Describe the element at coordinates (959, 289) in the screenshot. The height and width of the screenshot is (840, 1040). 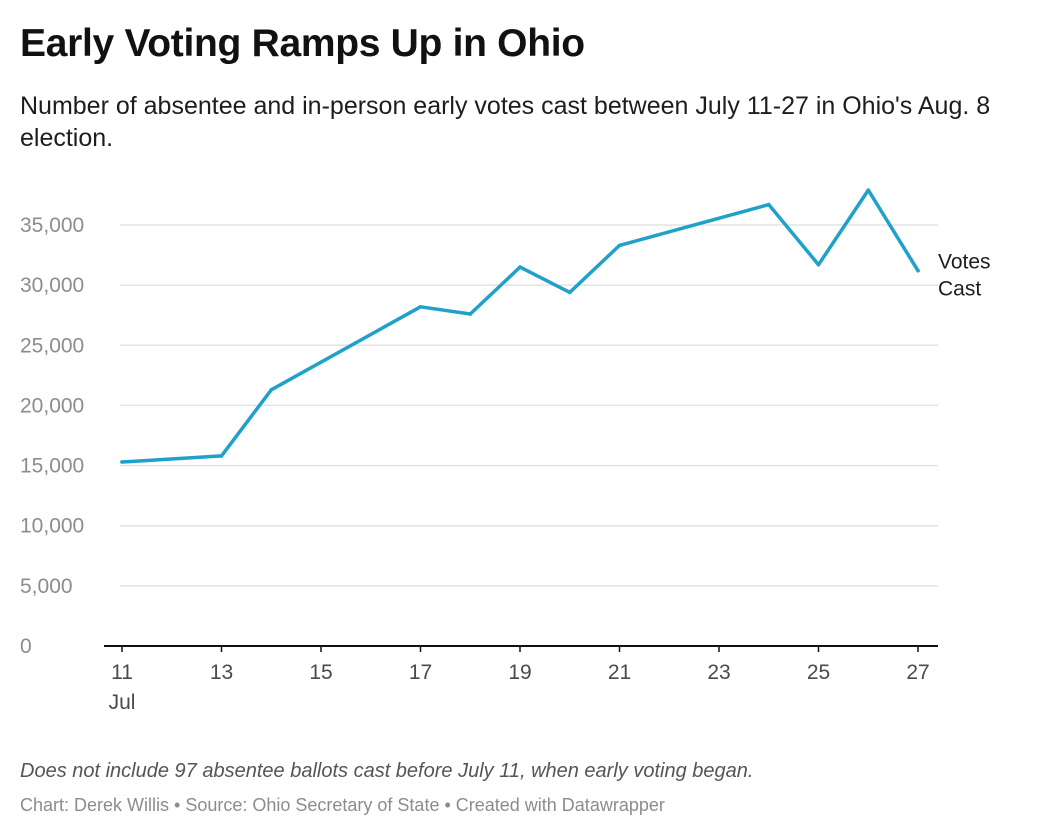
I see `series-label: Cast` at that location.